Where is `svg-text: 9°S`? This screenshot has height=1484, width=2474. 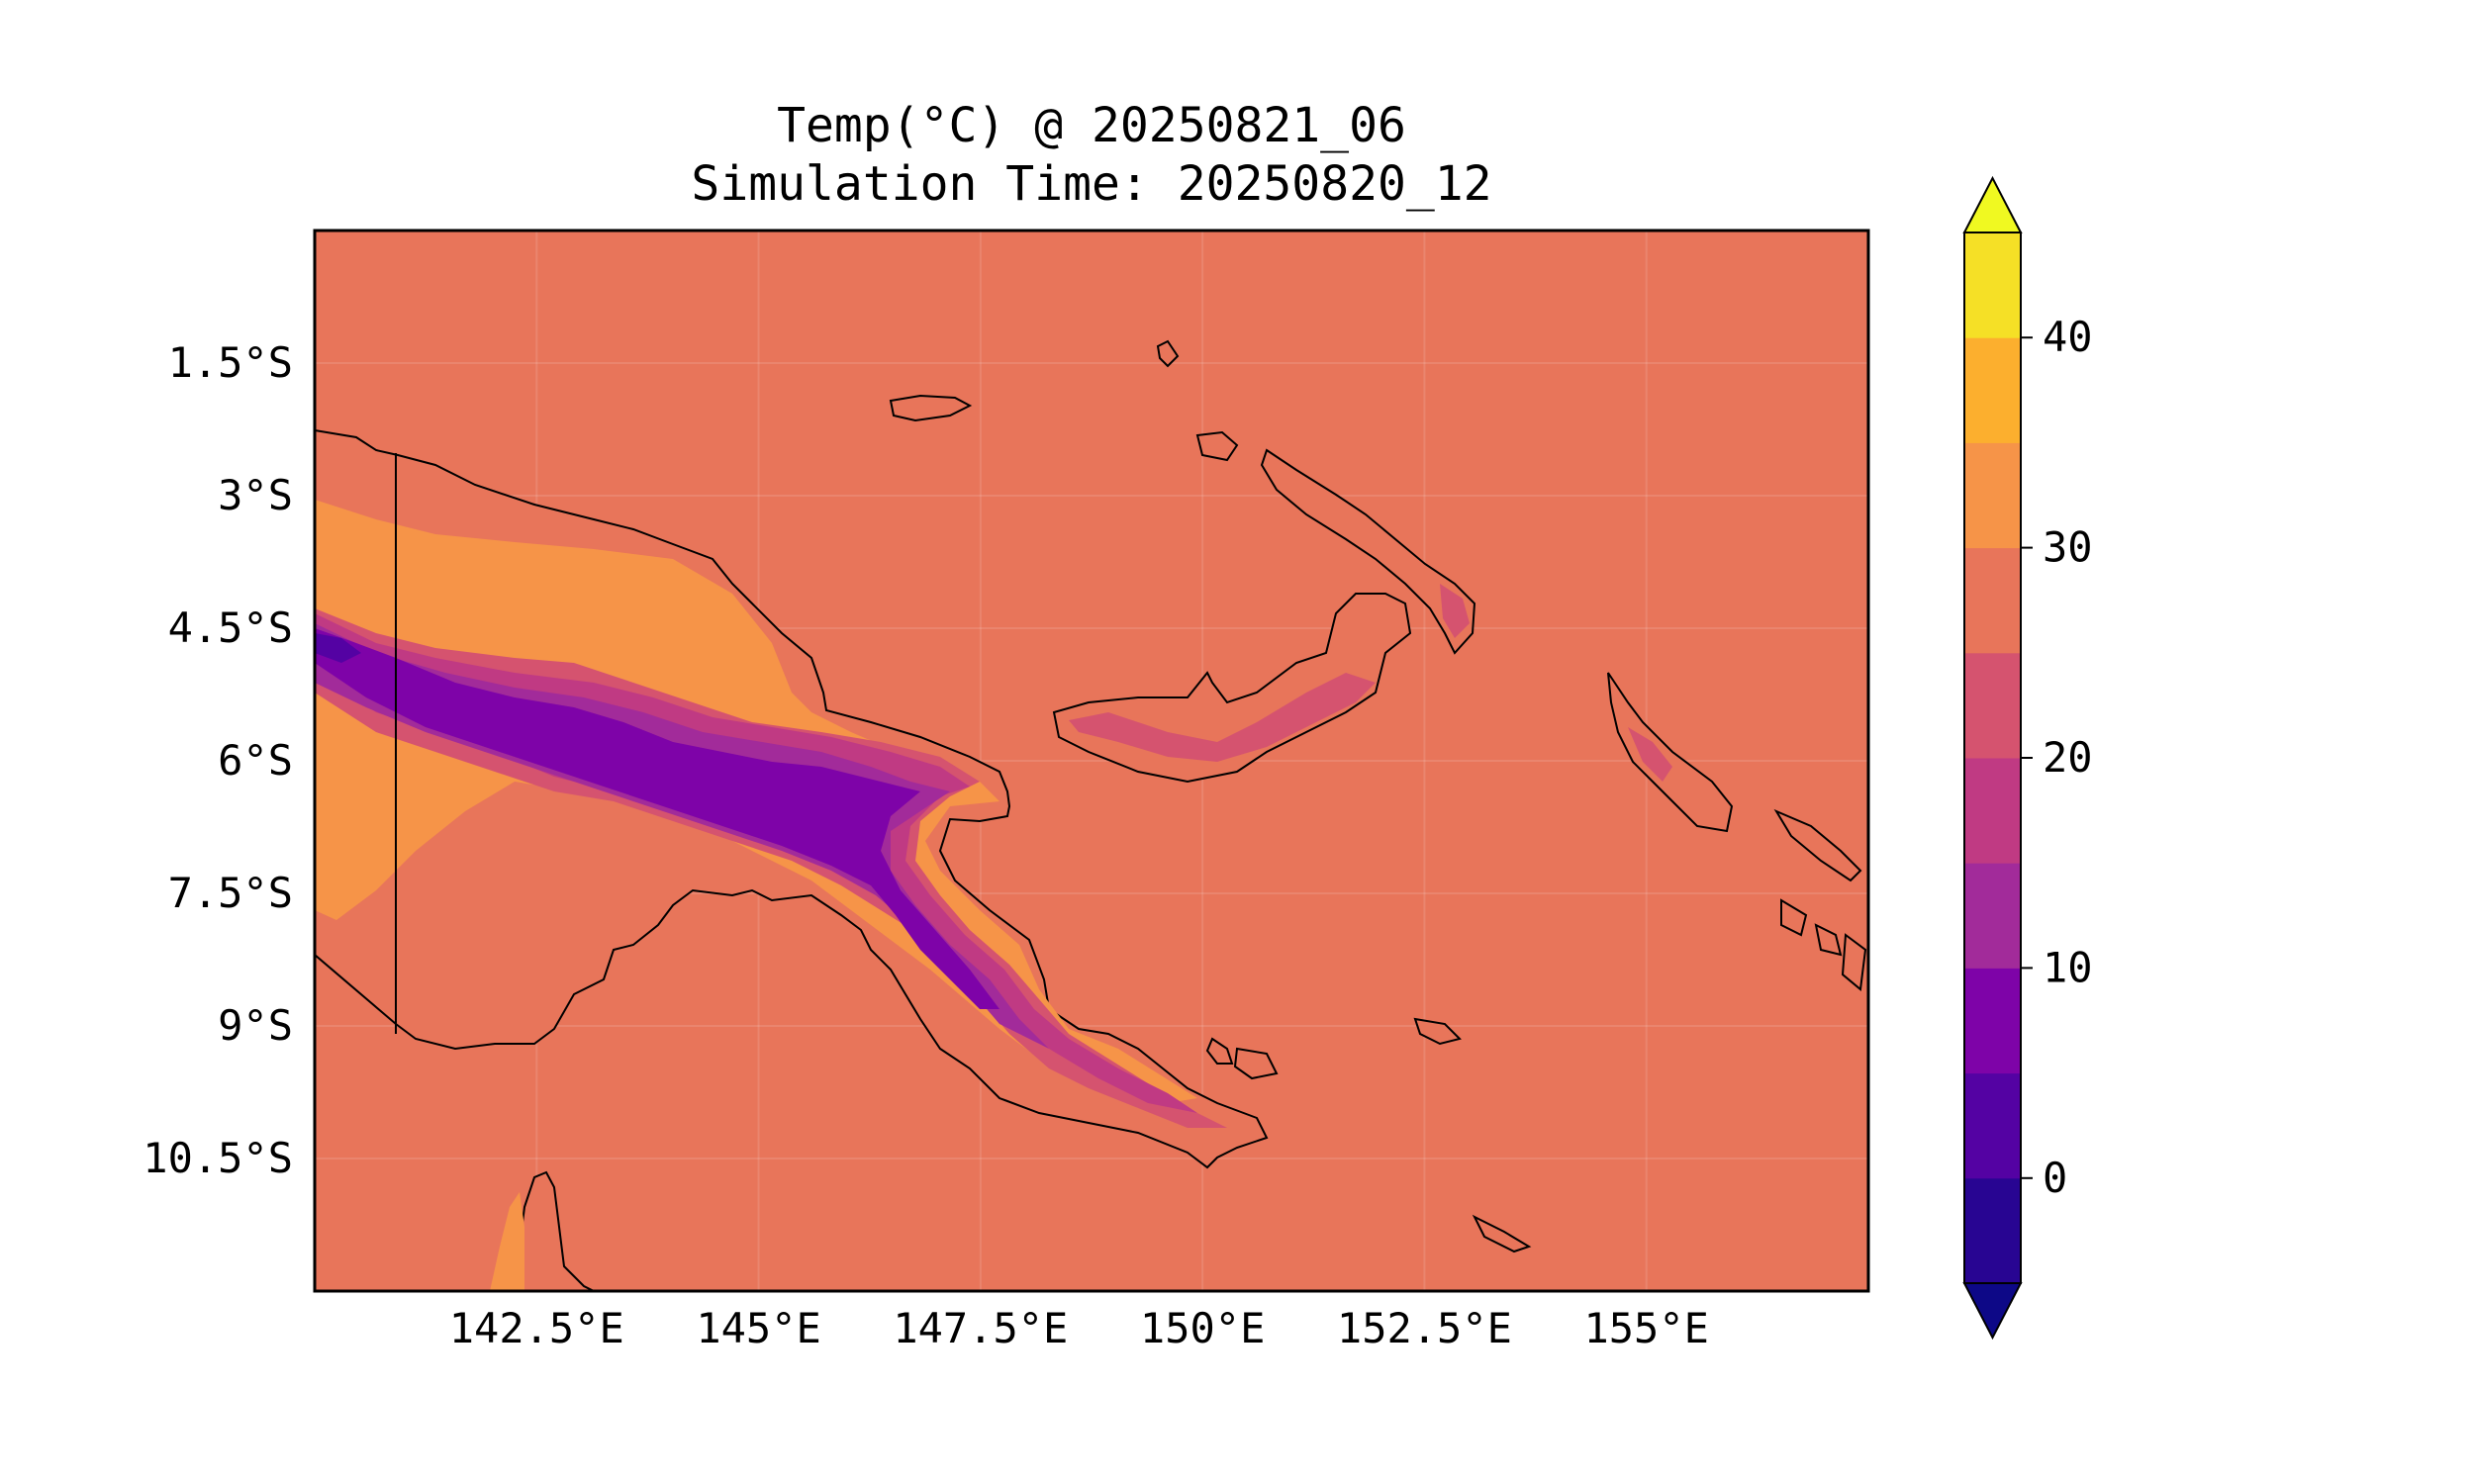
svg-text: 9°S is located at coordinates (256, 1025).